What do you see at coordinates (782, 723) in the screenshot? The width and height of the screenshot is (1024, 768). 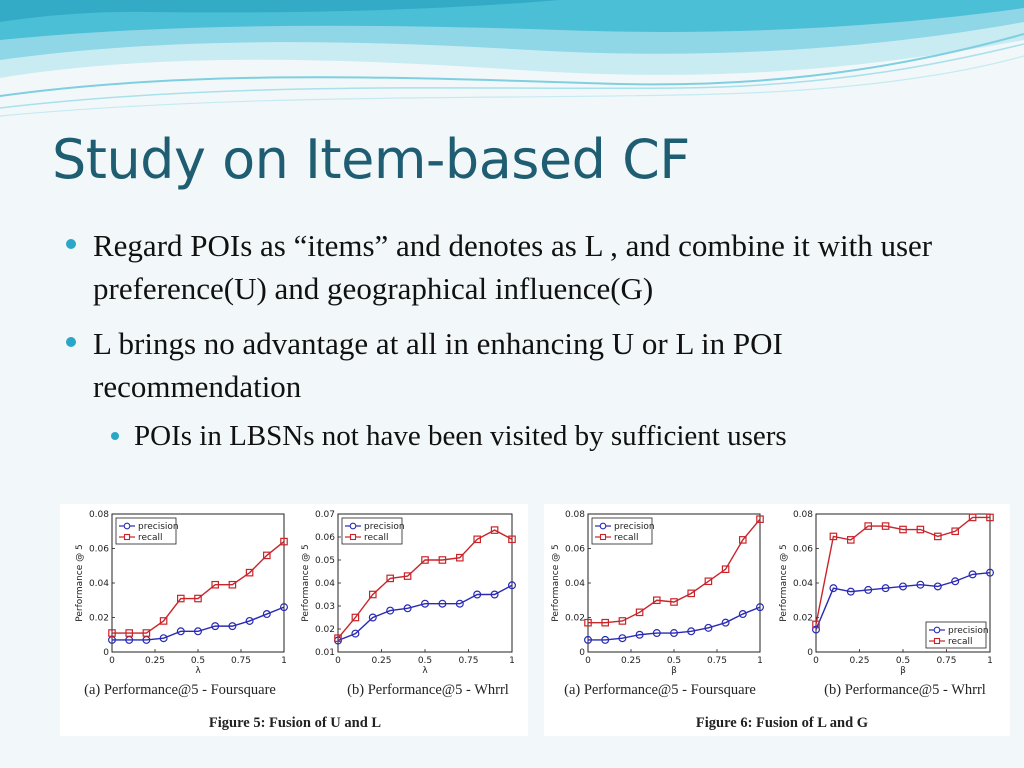 I see `figure-6-caption: Figure 6: Fusion of L and G` at bounding box center [782, 723].